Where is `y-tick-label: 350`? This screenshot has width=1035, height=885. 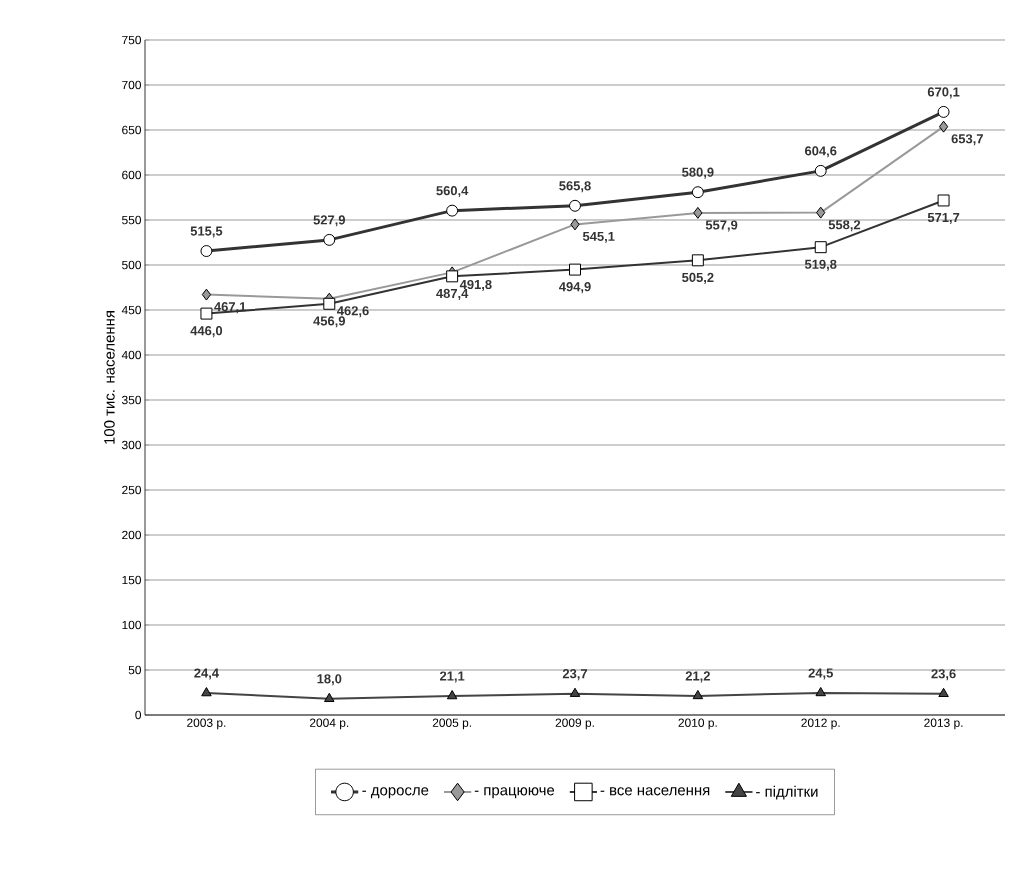
y-tick-label: 350 is located at coordinates (131, 400).